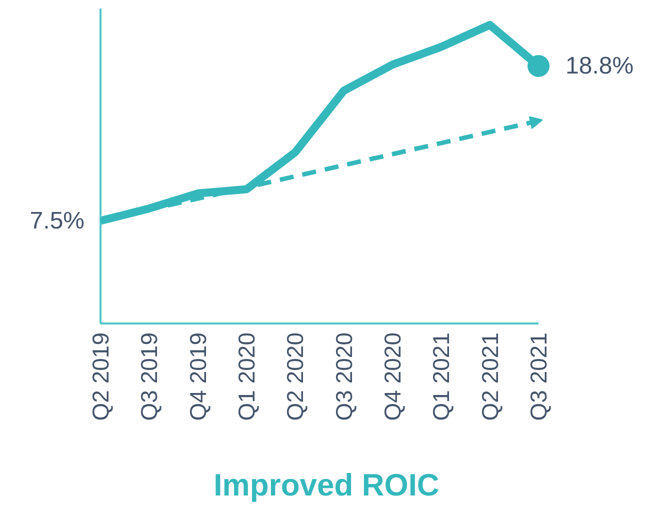  I want to click on x-tick-label: Q3 2020, so click(343, 376).